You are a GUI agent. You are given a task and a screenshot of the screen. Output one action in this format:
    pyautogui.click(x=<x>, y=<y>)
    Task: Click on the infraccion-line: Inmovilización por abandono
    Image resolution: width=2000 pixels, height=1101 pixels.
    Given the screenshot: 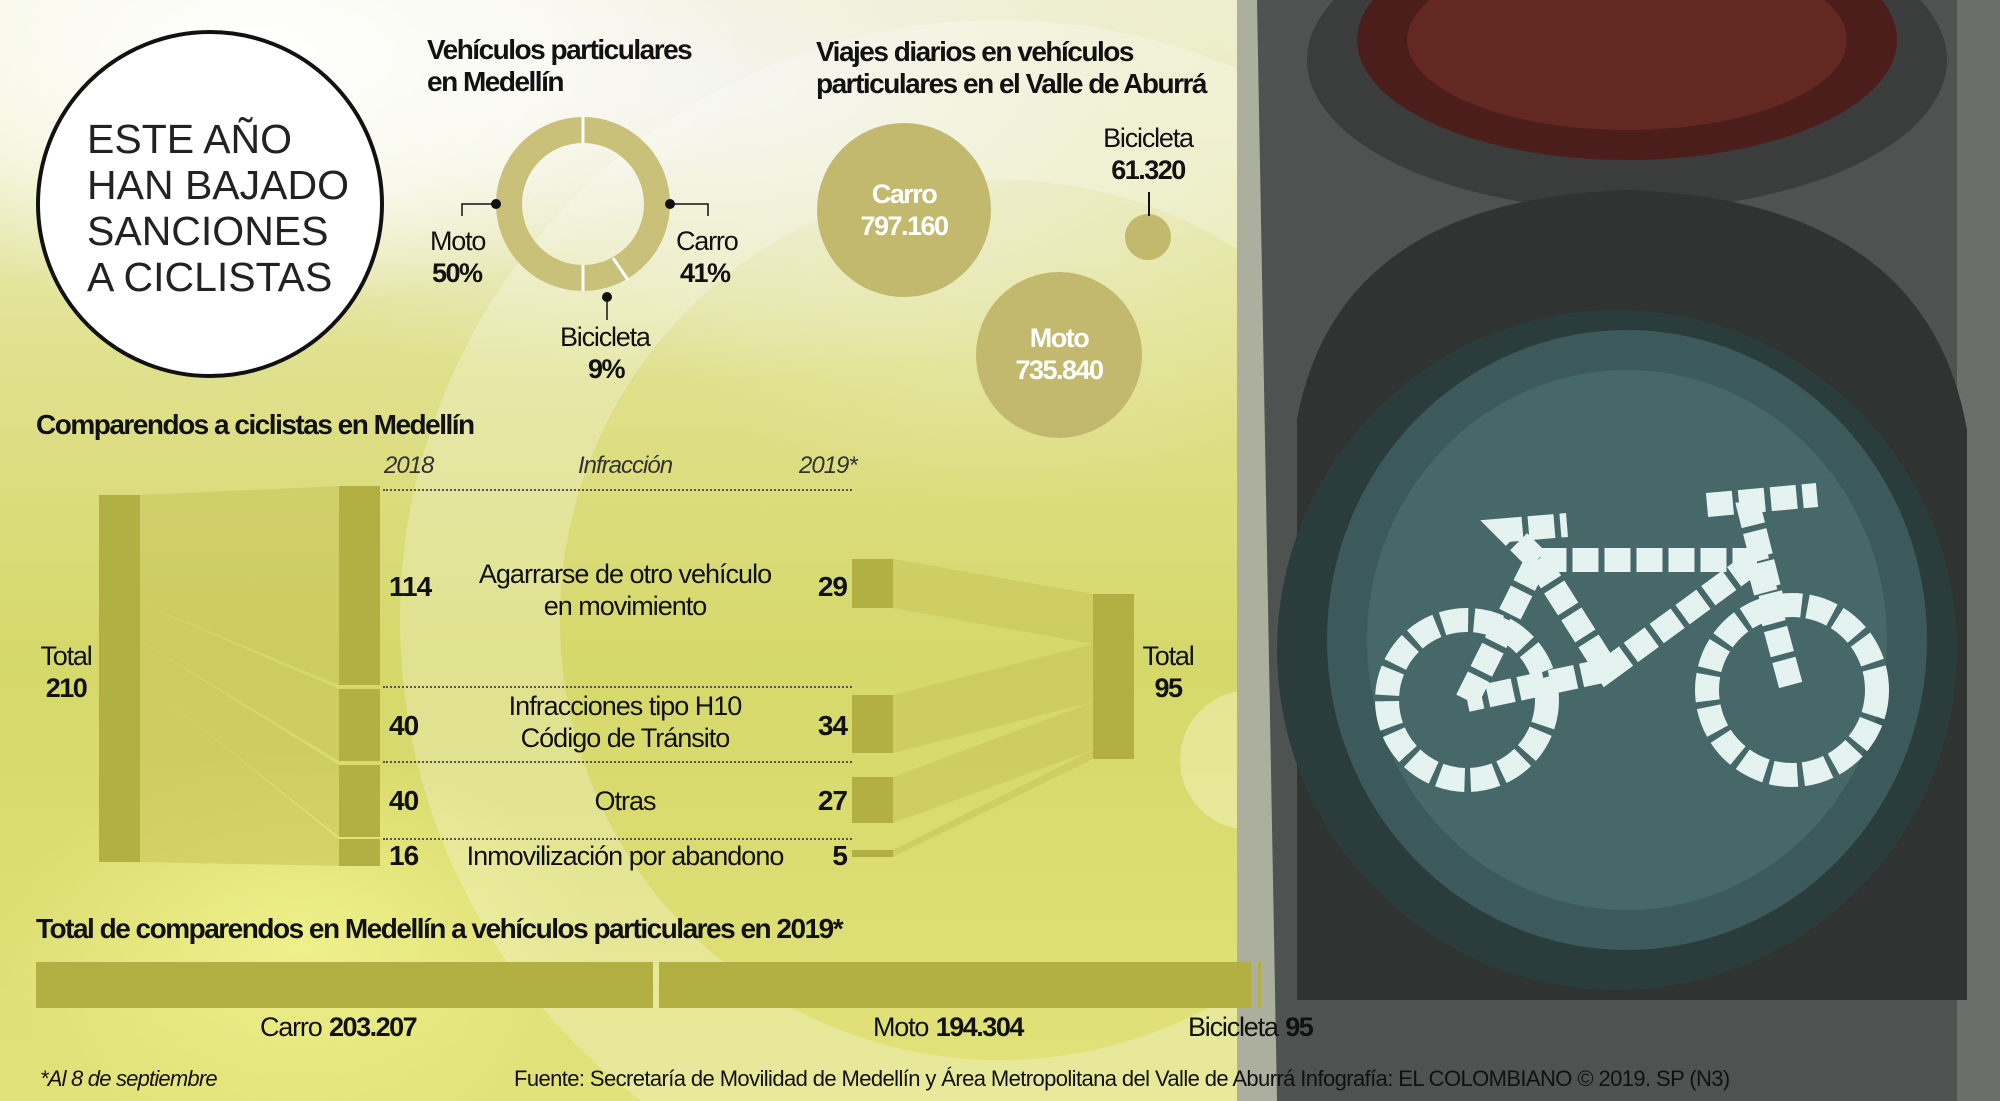 What is the action you would take?
    pyautogui.click(x=625, y=856)
    